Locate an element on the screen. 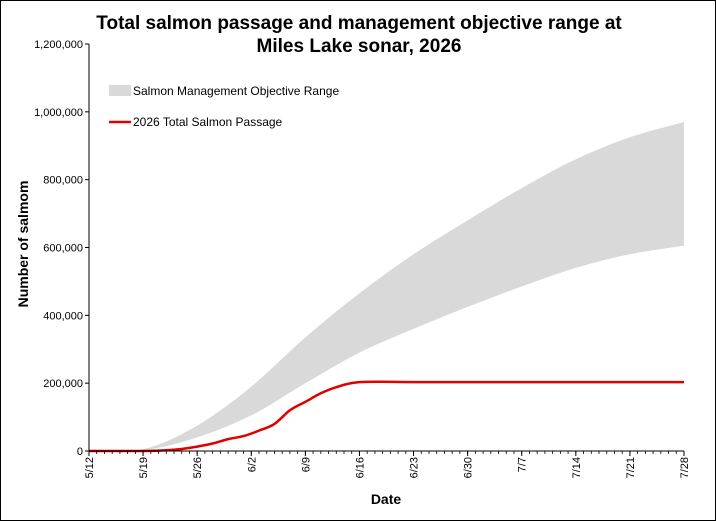 The image size is (716, 522). x-tick-label: 6/16 is located at coordinates (361, 467).